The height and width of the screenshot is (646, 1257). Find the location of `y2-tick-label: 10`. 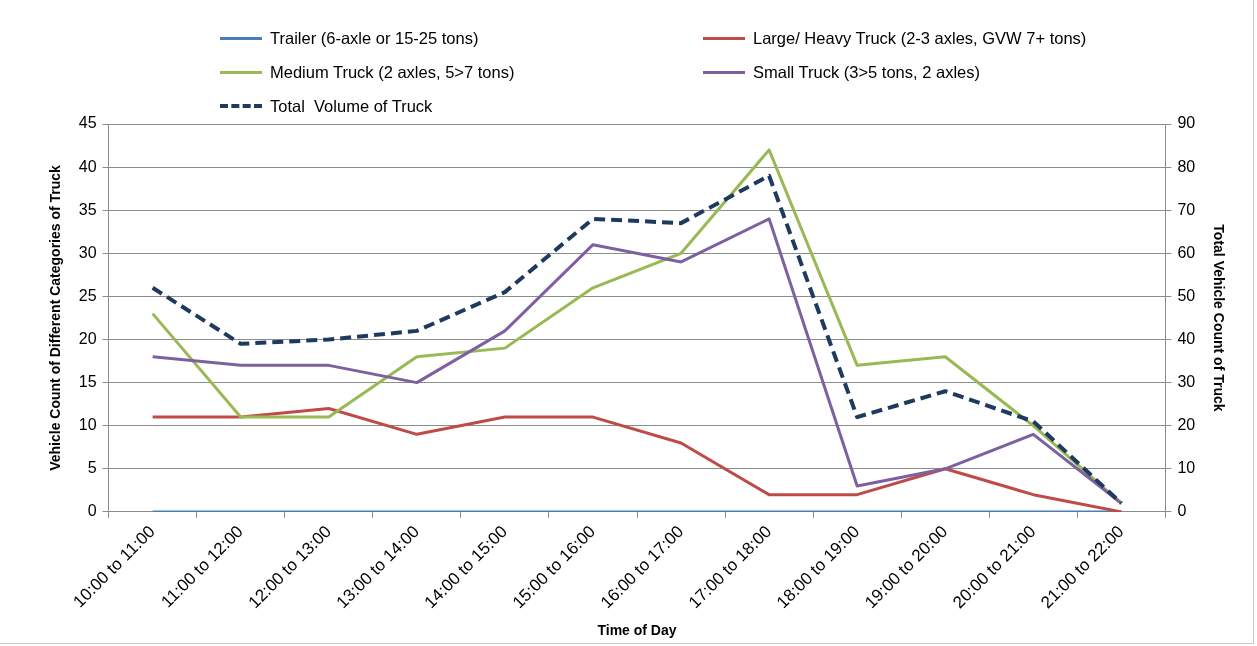

y2-tick-label: 10 is located at coordinates (1186, 468).